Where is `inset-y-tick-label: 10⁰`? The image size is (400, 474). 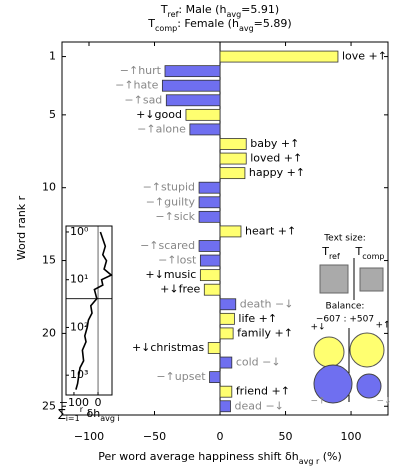
inset-y-tick-label: 10⁰ is located at coordinates (79, 231).